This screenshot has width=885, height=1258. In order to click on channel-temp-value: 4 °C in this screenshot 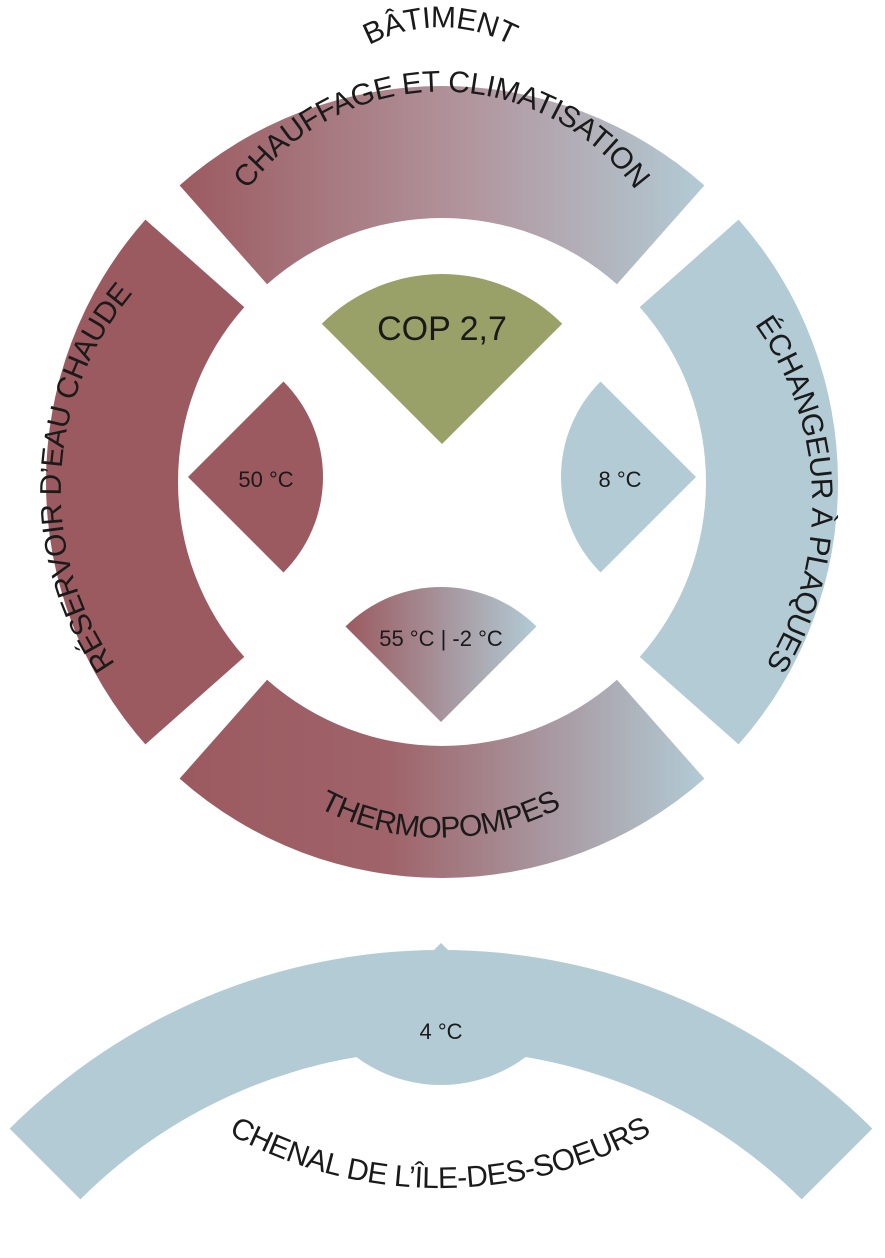, I will do `click(440, 1031)`.